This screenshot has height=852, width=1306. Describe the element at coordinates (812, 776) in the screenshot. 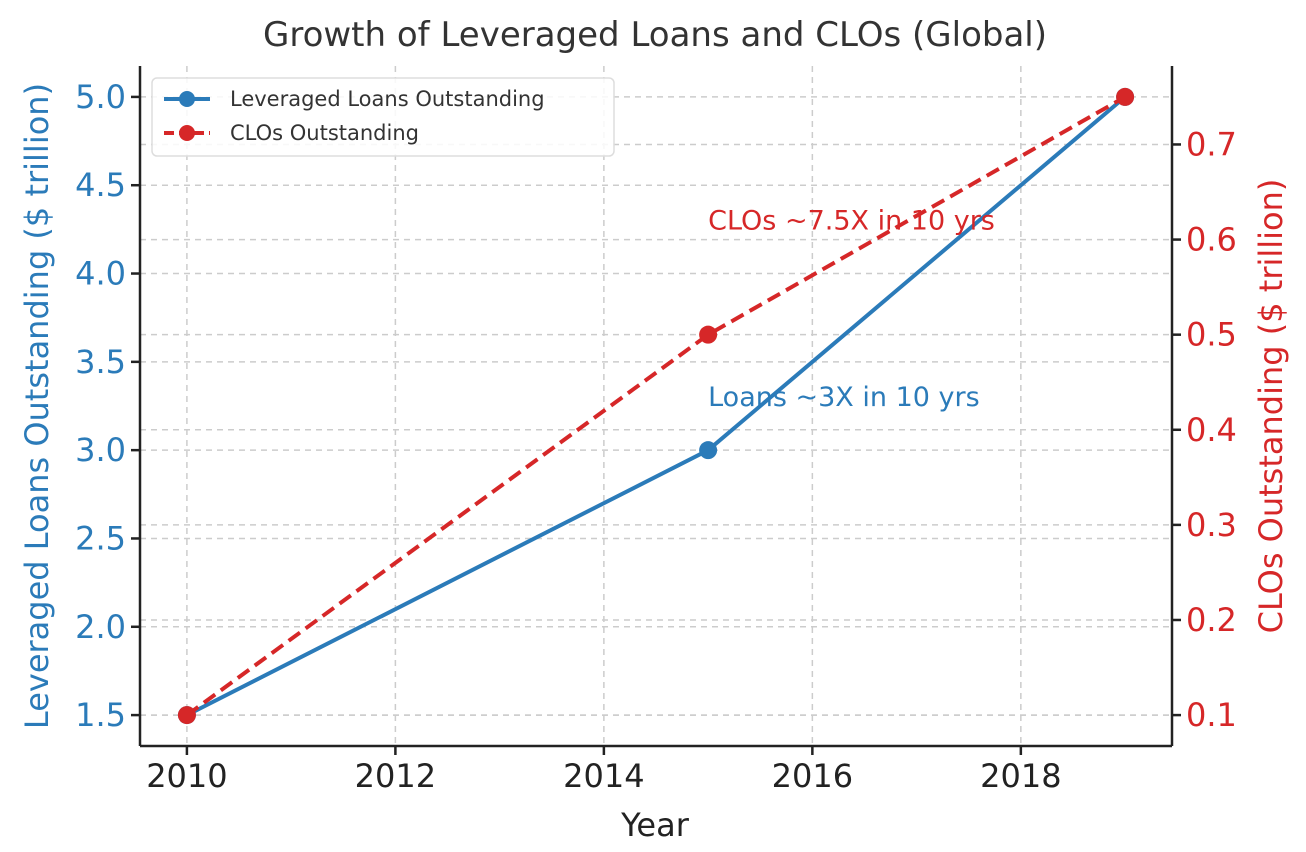

I see `x-tick-label: 2016` at that location.